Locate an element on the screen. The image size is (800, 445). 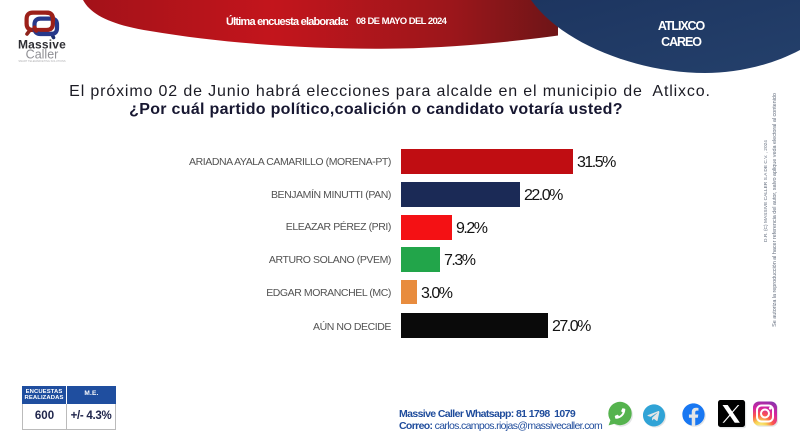
svg-text: SMART TELEMARKETING SOLUTIONS is located at coordinates (42, 61).